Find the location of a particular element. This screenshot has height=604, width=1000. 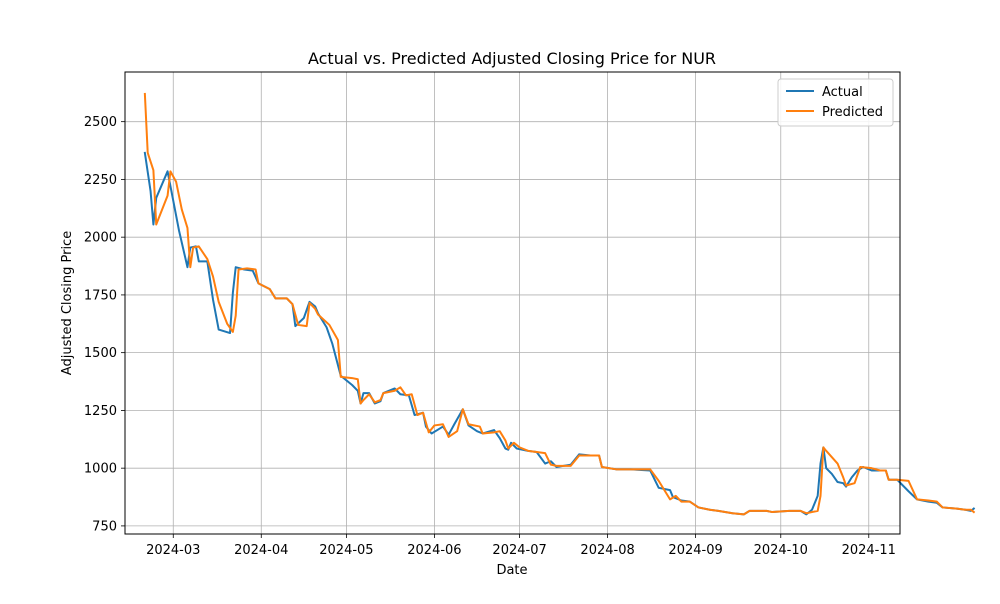

x-tick-label: 2024-04 is located at coordinates (261, 550).